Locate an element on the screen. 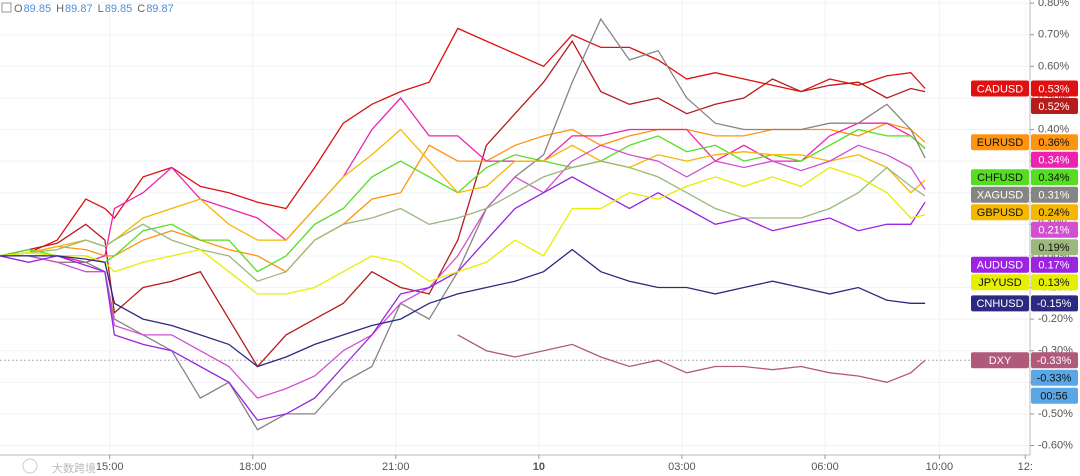 This screenshot has height=476, width=1080. value-label: -0.33% is located at coordinates (1054, 361).